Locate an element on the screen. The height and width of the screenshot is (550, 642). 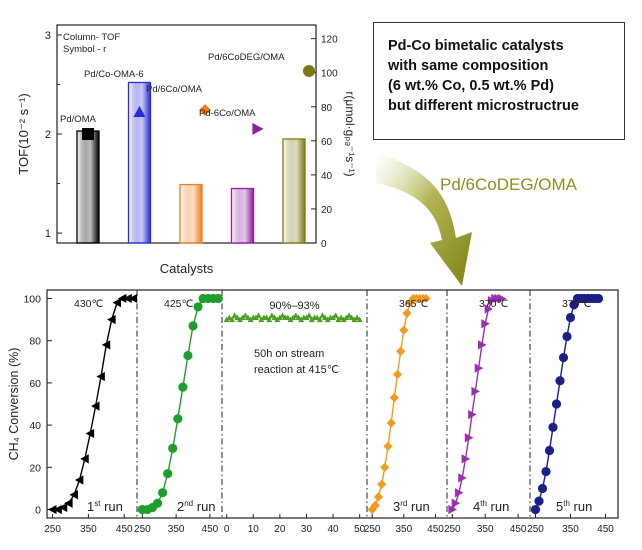
y-tick-label: 40 is located at coordinates (35, 426).